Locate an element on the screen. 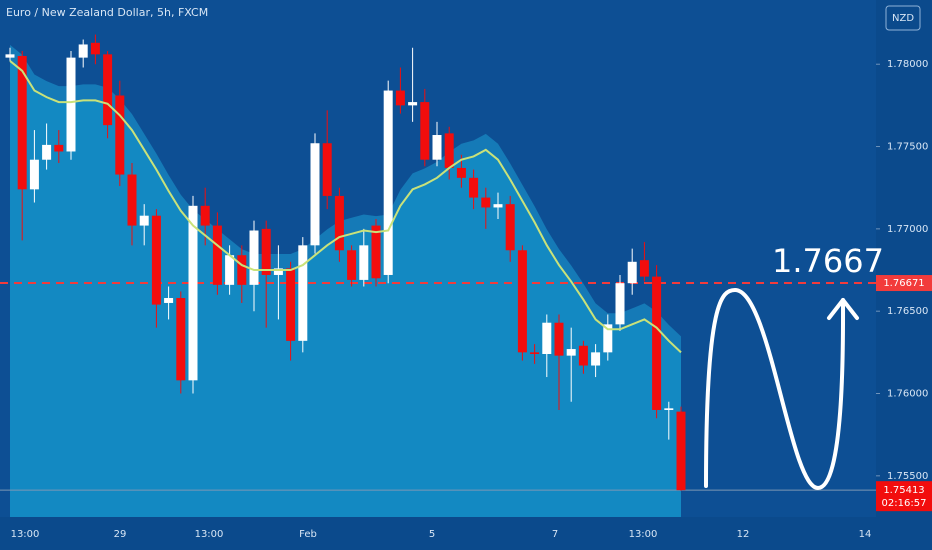 The width and height of the screenshot is (932, 550). y-tick-label: 1.76500 is located at coordinates (907, 311).